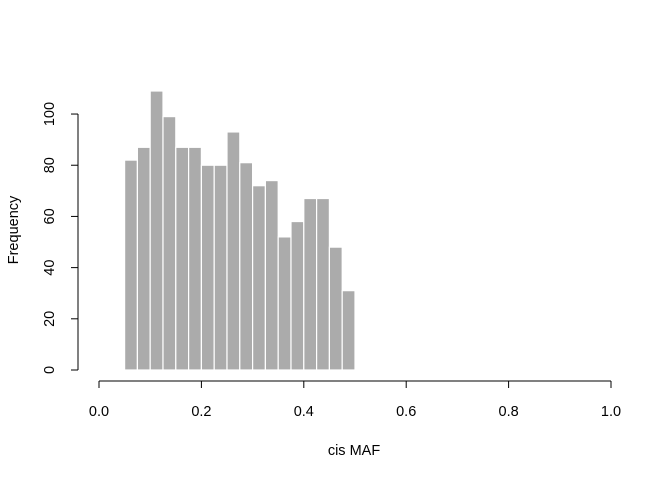  I want to click on y-tick-label: 0, so click(50, 370).